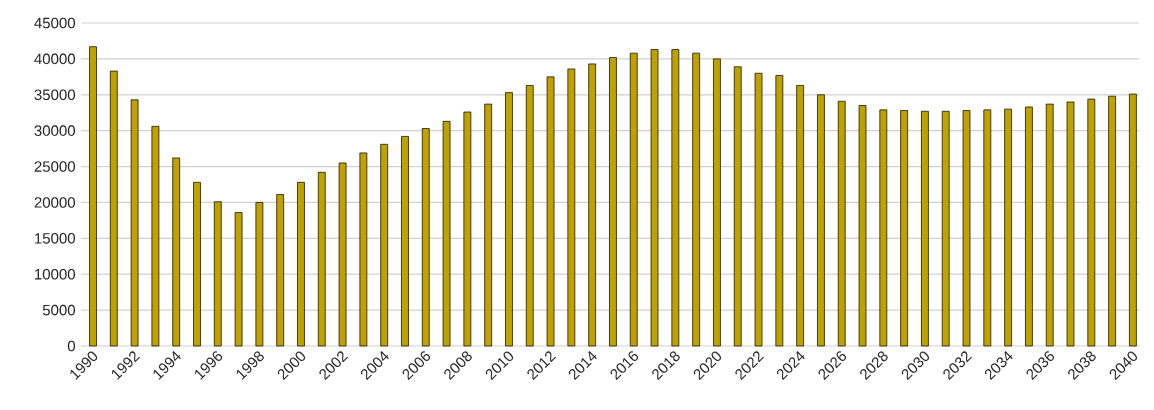  I want to click on y-tick-label: 25000, so click(55, 166).